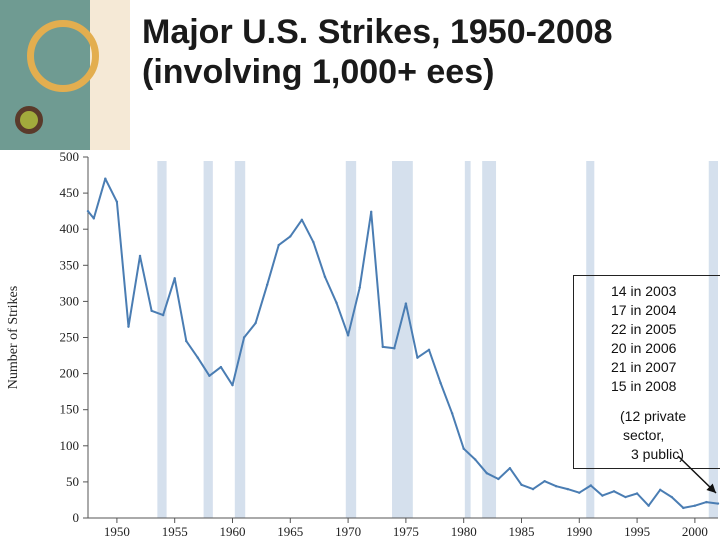 The image size is (720, 540). I want to click on data-point-1958, so click(209, 375).